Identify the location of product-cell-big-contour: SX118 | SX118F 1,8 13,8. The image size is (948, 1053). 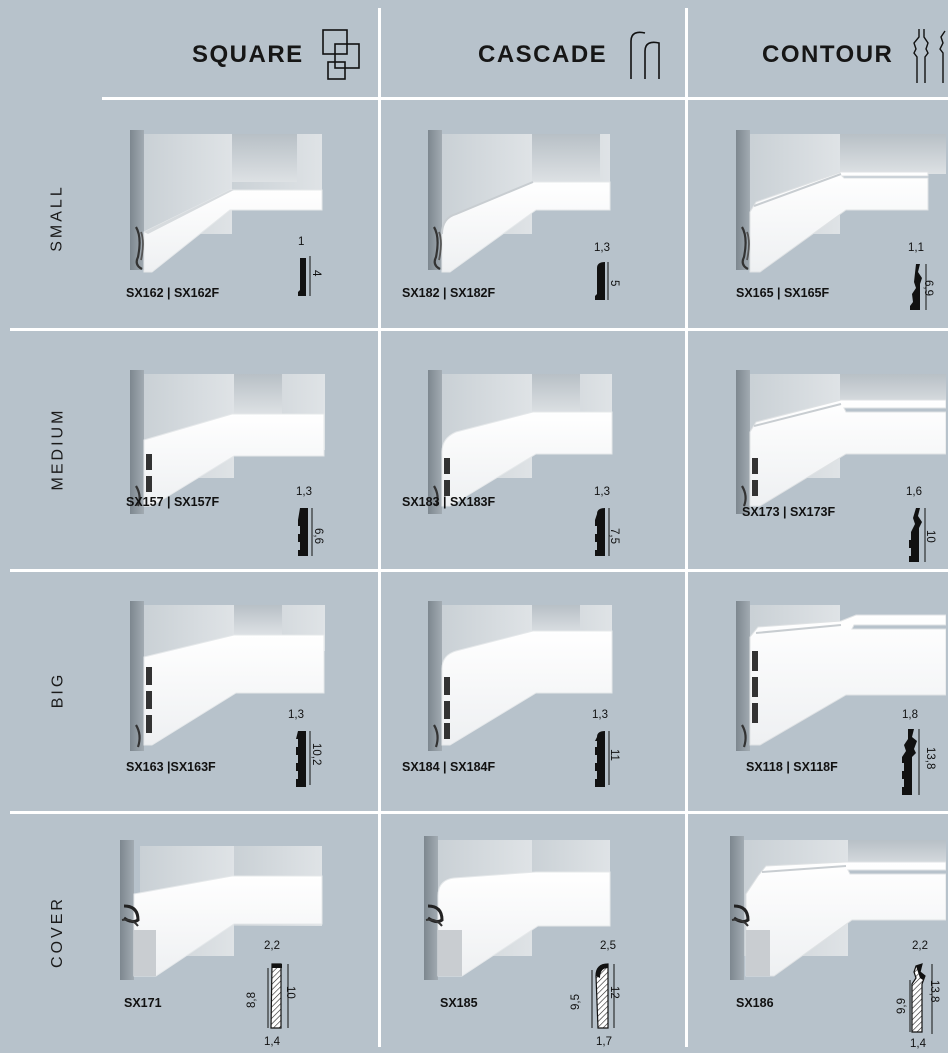
(822, 719).